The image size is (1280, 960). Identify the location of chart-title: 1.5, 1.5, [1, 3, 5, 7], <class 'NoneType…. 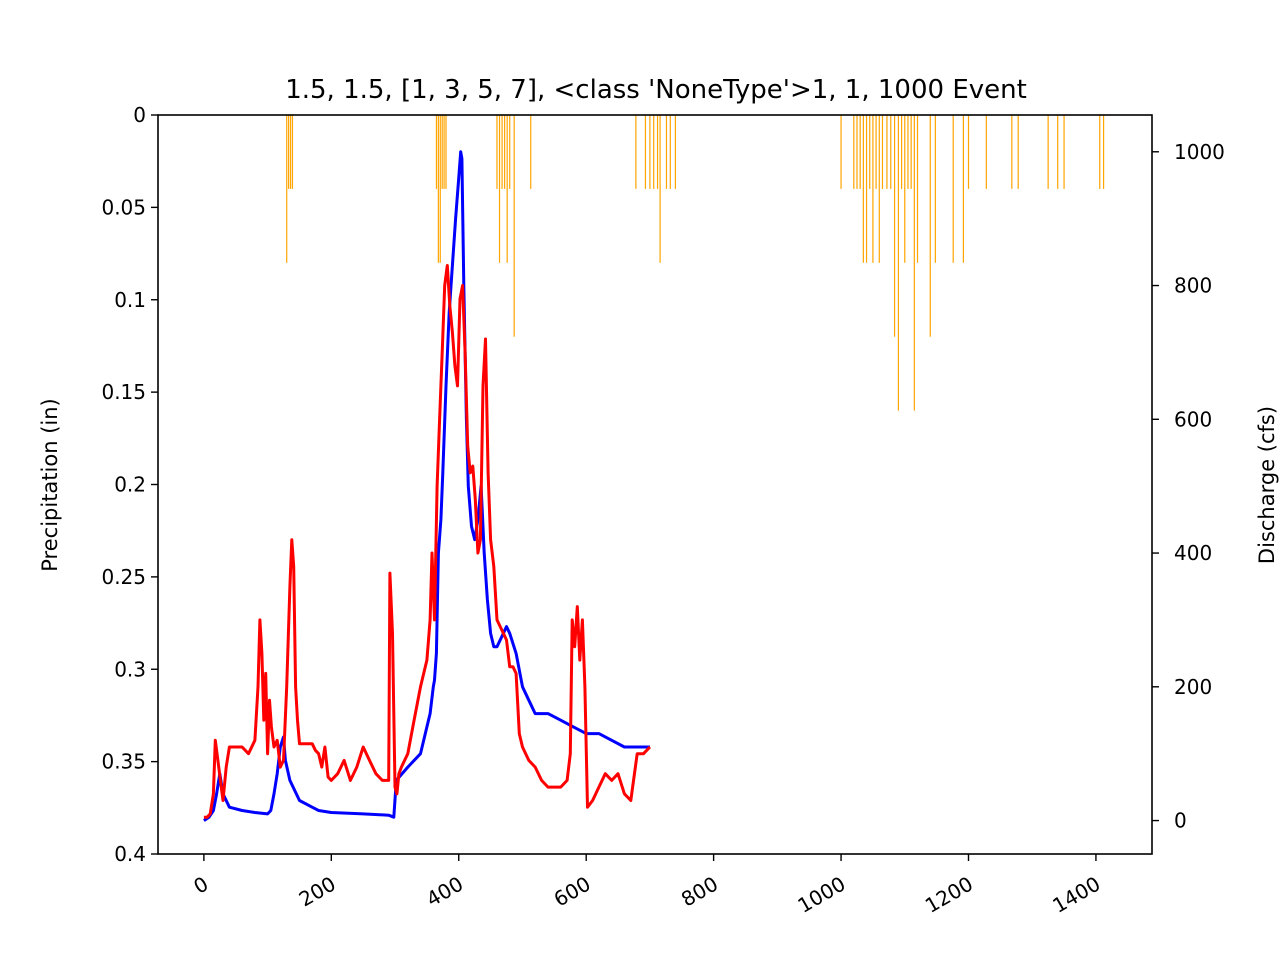
(656, 90).